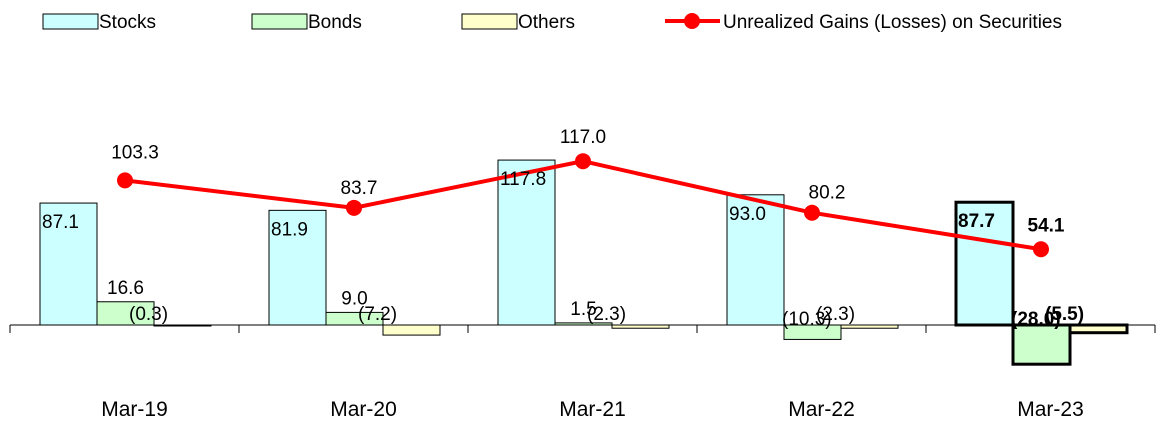 This screenshot has width=1163, height=421. I want to click on x-tick-labels: Mar-19 Mar-20 Mar-21 Mar-22 Mar-23, so click(592, 409).